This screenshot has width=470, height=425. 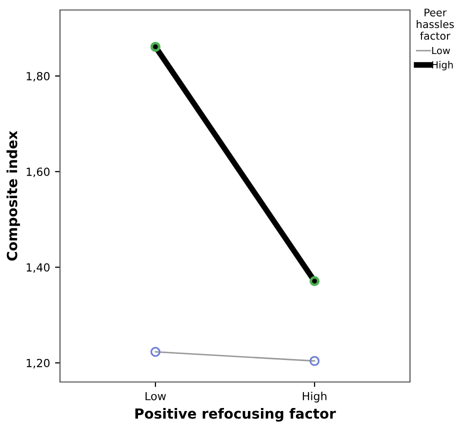 What do you see at coordinates (435, 24) in the screenshot?
I see `legend-title: Peer hassles factor` at bounding box center [435, 24].